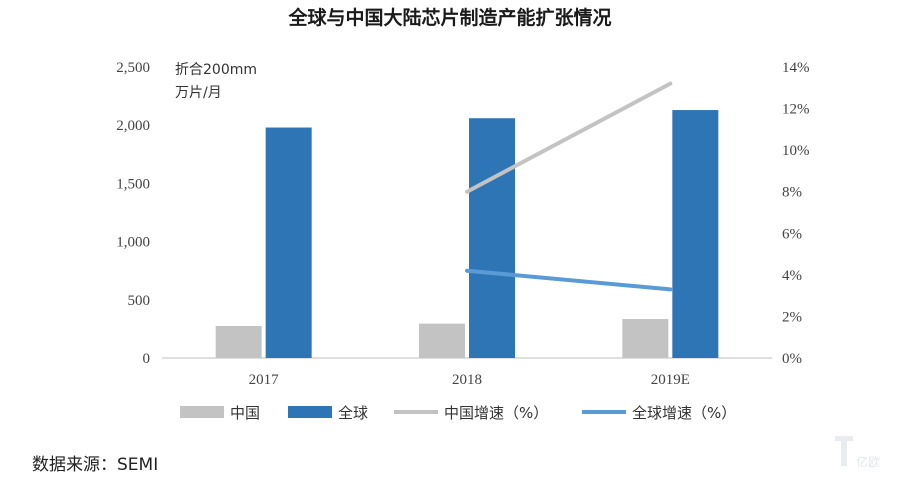  Describe the element at coordinates (792, 234) in the screenshot. I see `y2-tick-label: 6%` at that location.